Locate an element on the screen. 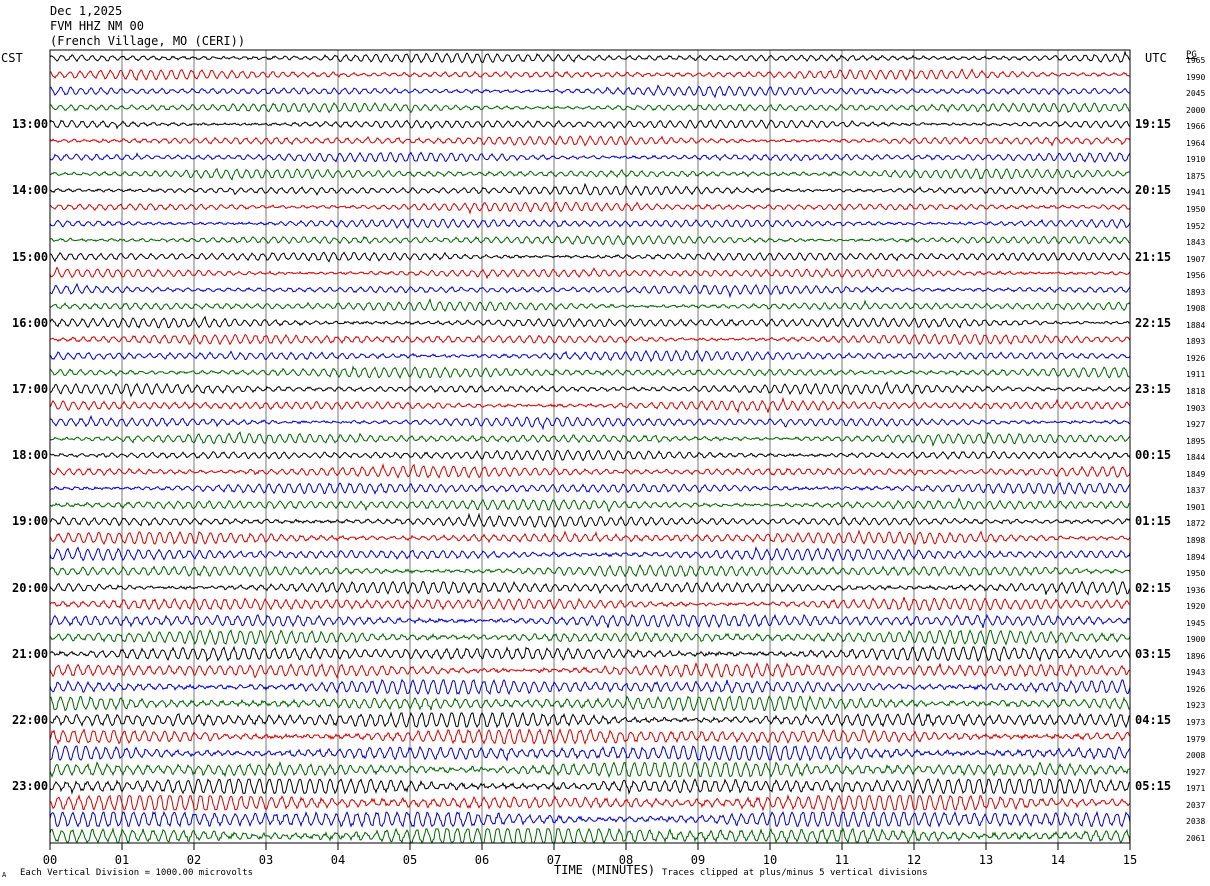 Image resolution: width=1210 pixels, height=886 pixels. left-hour-label: 16:00 is located at coordinates (30, 322).